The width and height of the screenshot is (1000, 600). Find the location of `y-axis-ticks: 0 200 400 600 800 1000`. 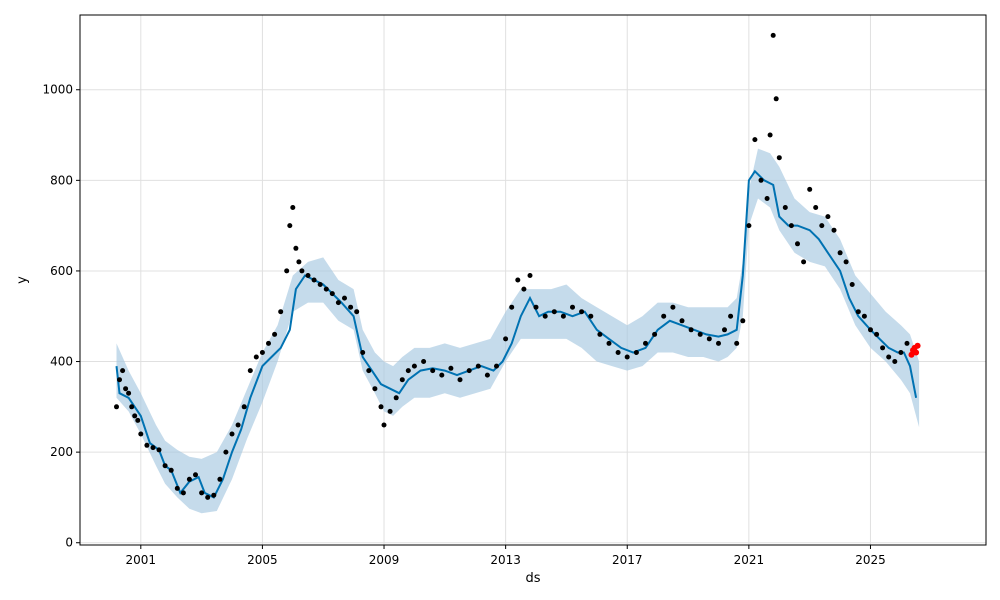

y-axis-ticks: 0 200 400 600 800 1000 is located at coordinates (61, 316).